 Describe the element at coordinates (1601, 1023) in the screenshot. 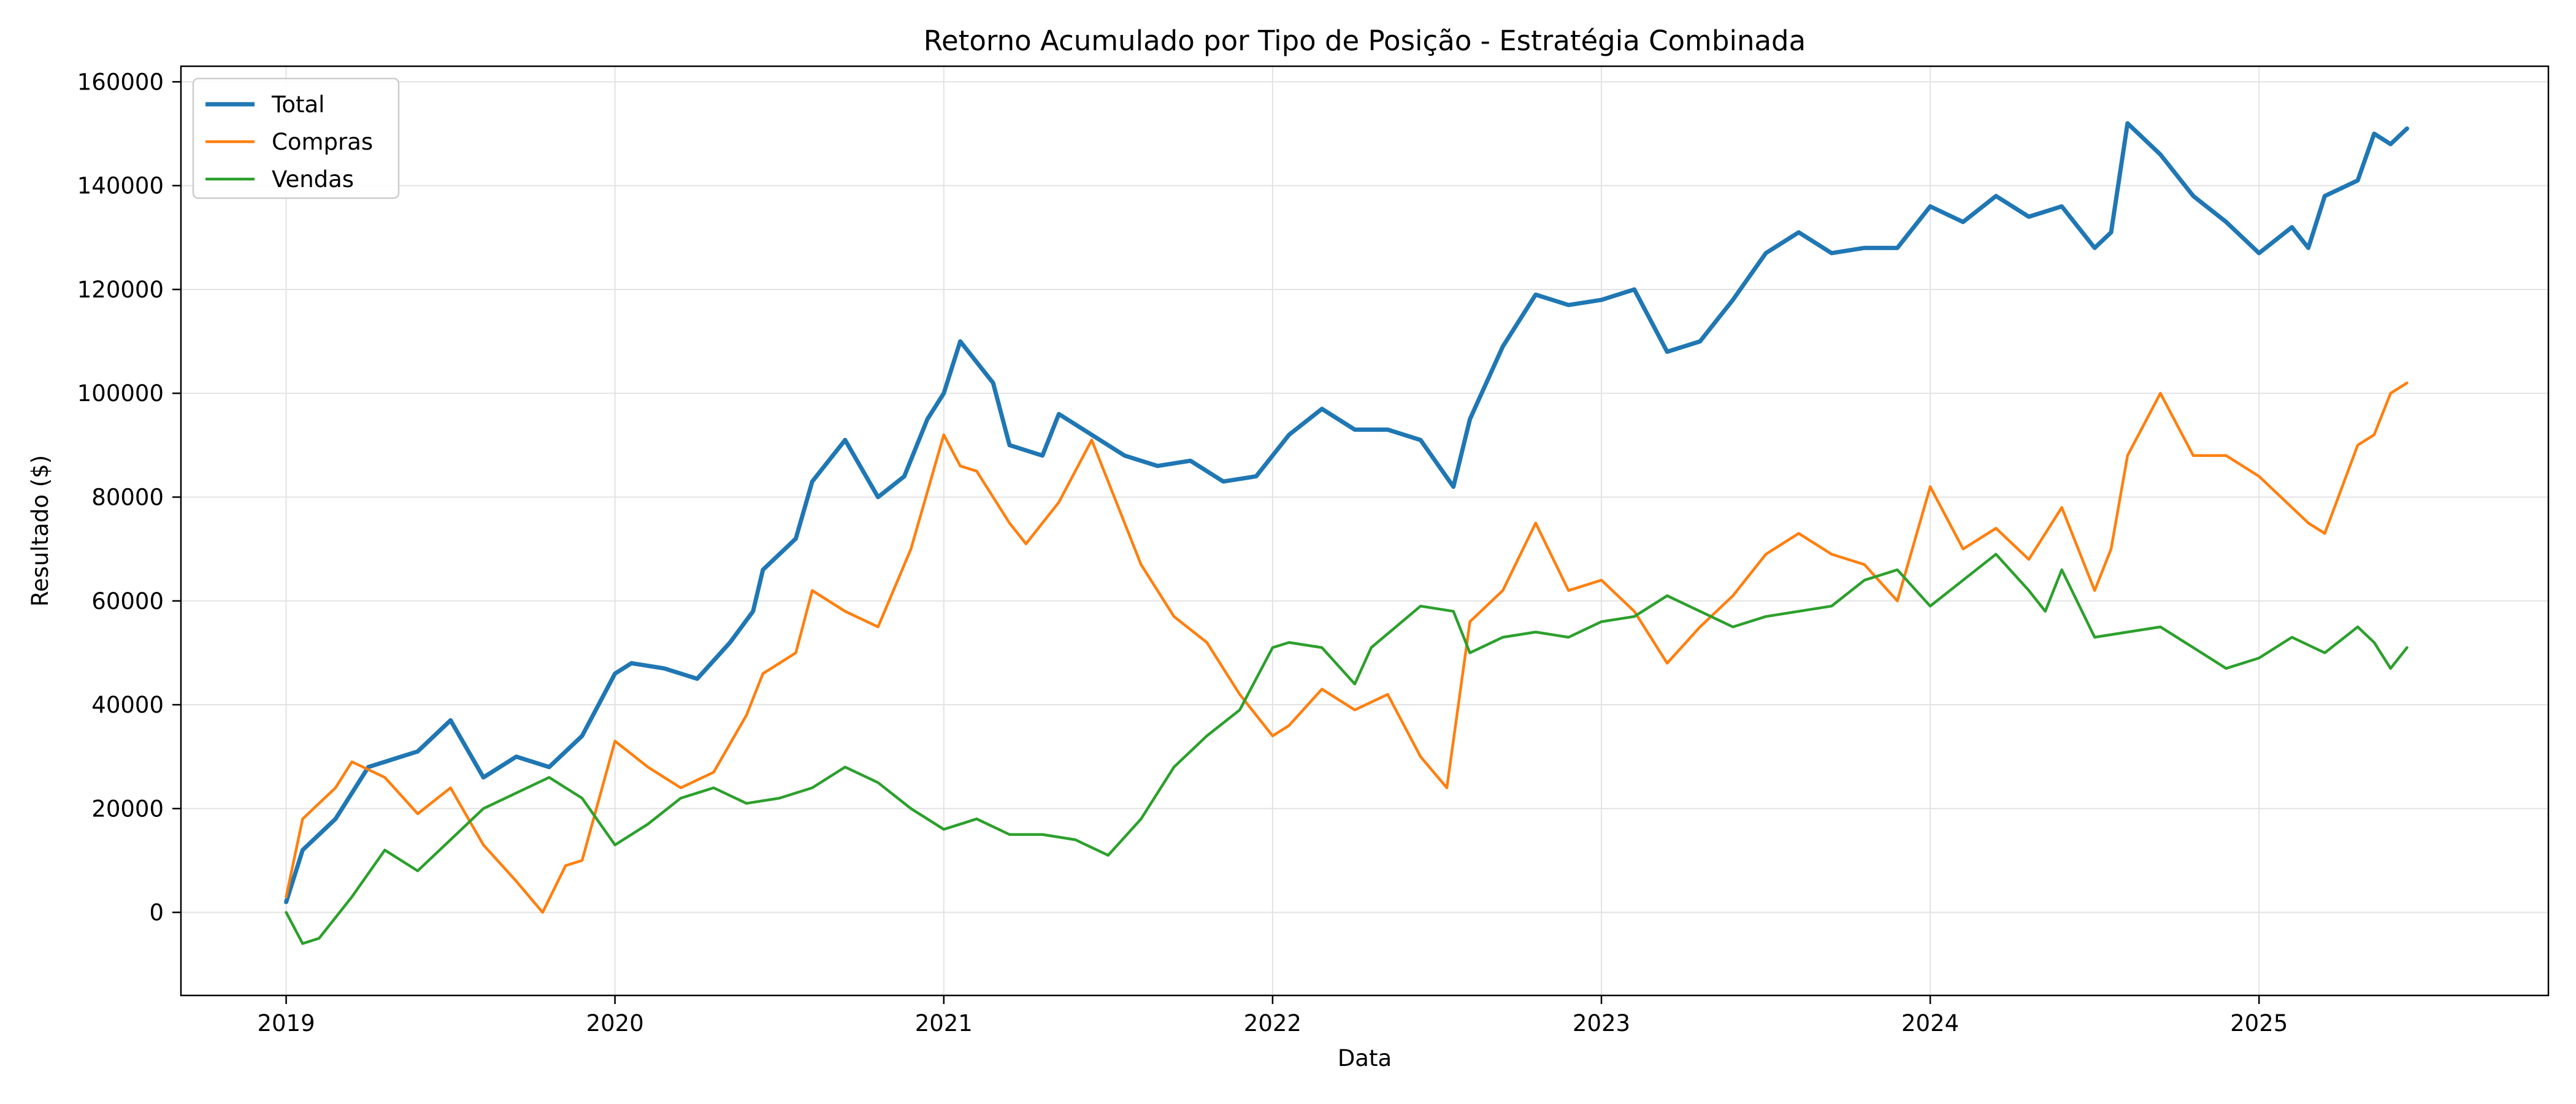

I see `x-tick-label: 2023` at that location.